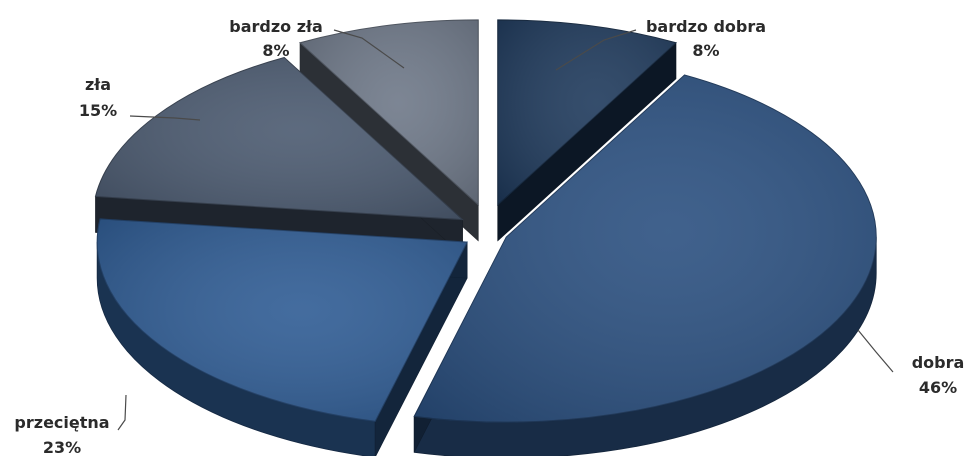 Image resolution: width=966 pixels, height=456 pixels. I want to click on slice-label-dobra: dobra 46%, so click(911, 363).